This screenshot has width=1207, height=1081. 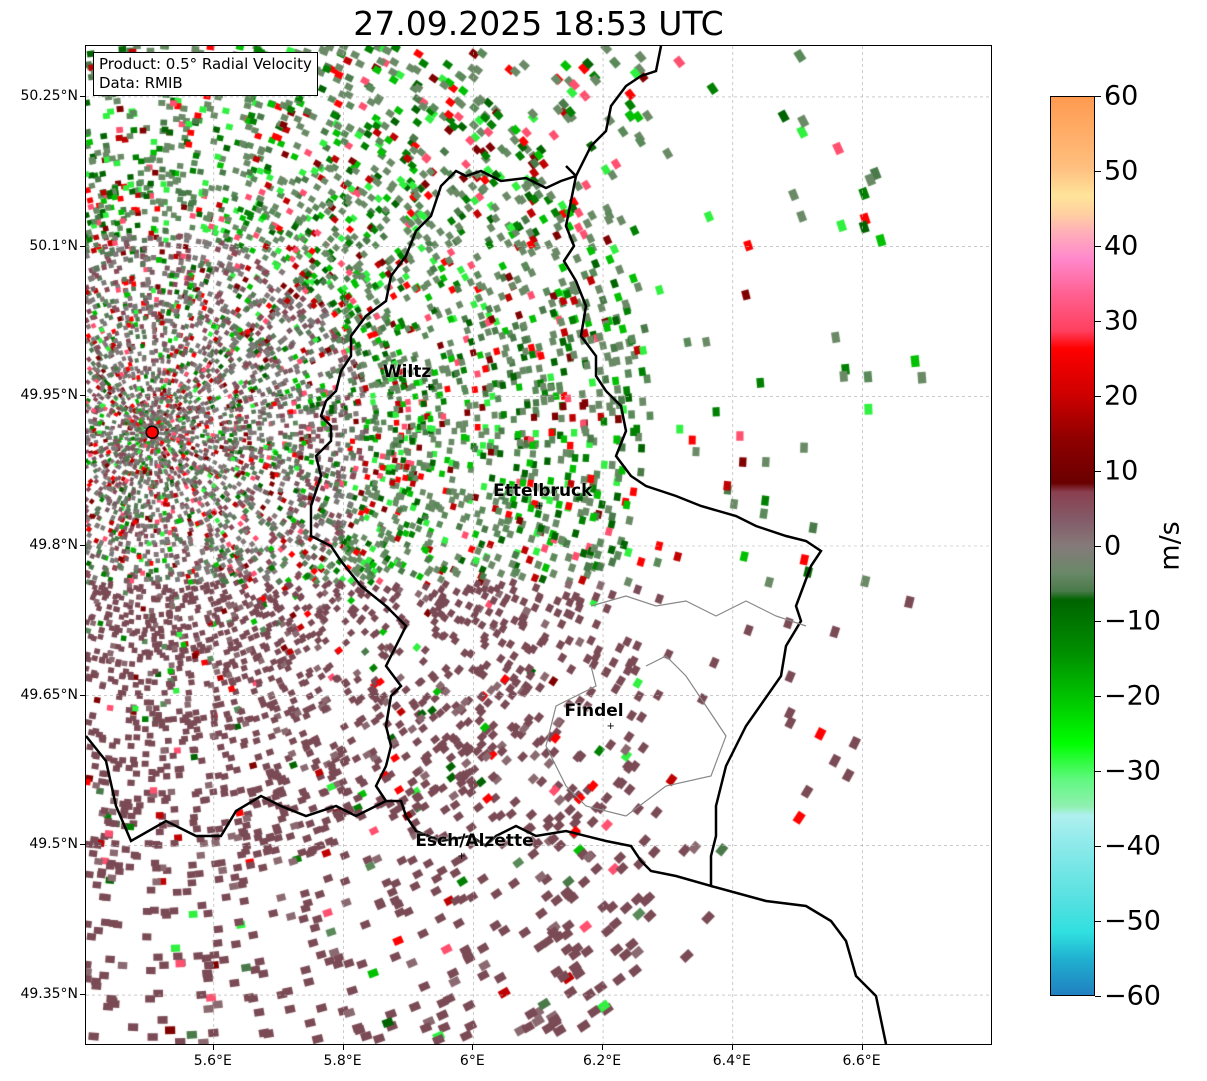 I want to click on y-tick-label: 49.95°N, so click(x=49, y=395).